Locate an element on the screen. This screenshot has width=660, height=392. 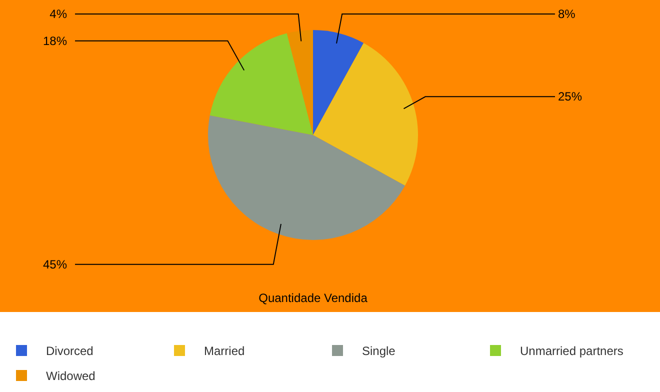
data-label: 45% is located at coordinates (55, 264).